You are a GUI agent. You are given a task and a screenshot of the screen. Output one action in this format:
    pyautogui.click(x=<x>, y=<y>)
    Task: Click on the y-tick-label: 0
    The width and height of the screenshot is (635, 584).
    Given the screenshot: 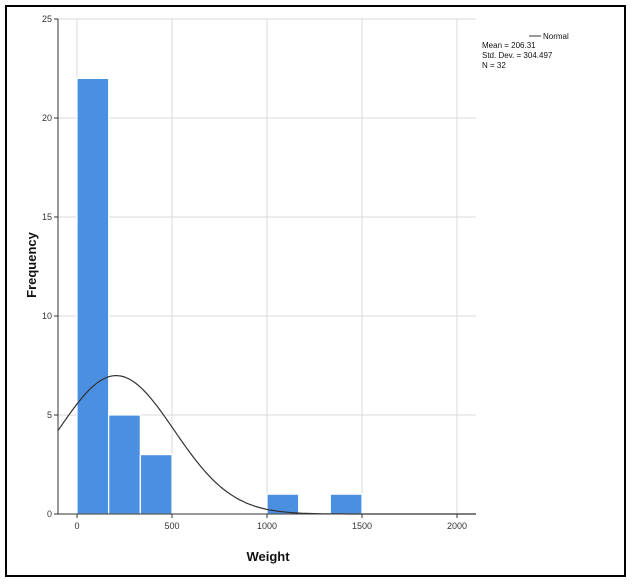 What is the action you would take?
    pyautogui.click(x=49, y=514)
    